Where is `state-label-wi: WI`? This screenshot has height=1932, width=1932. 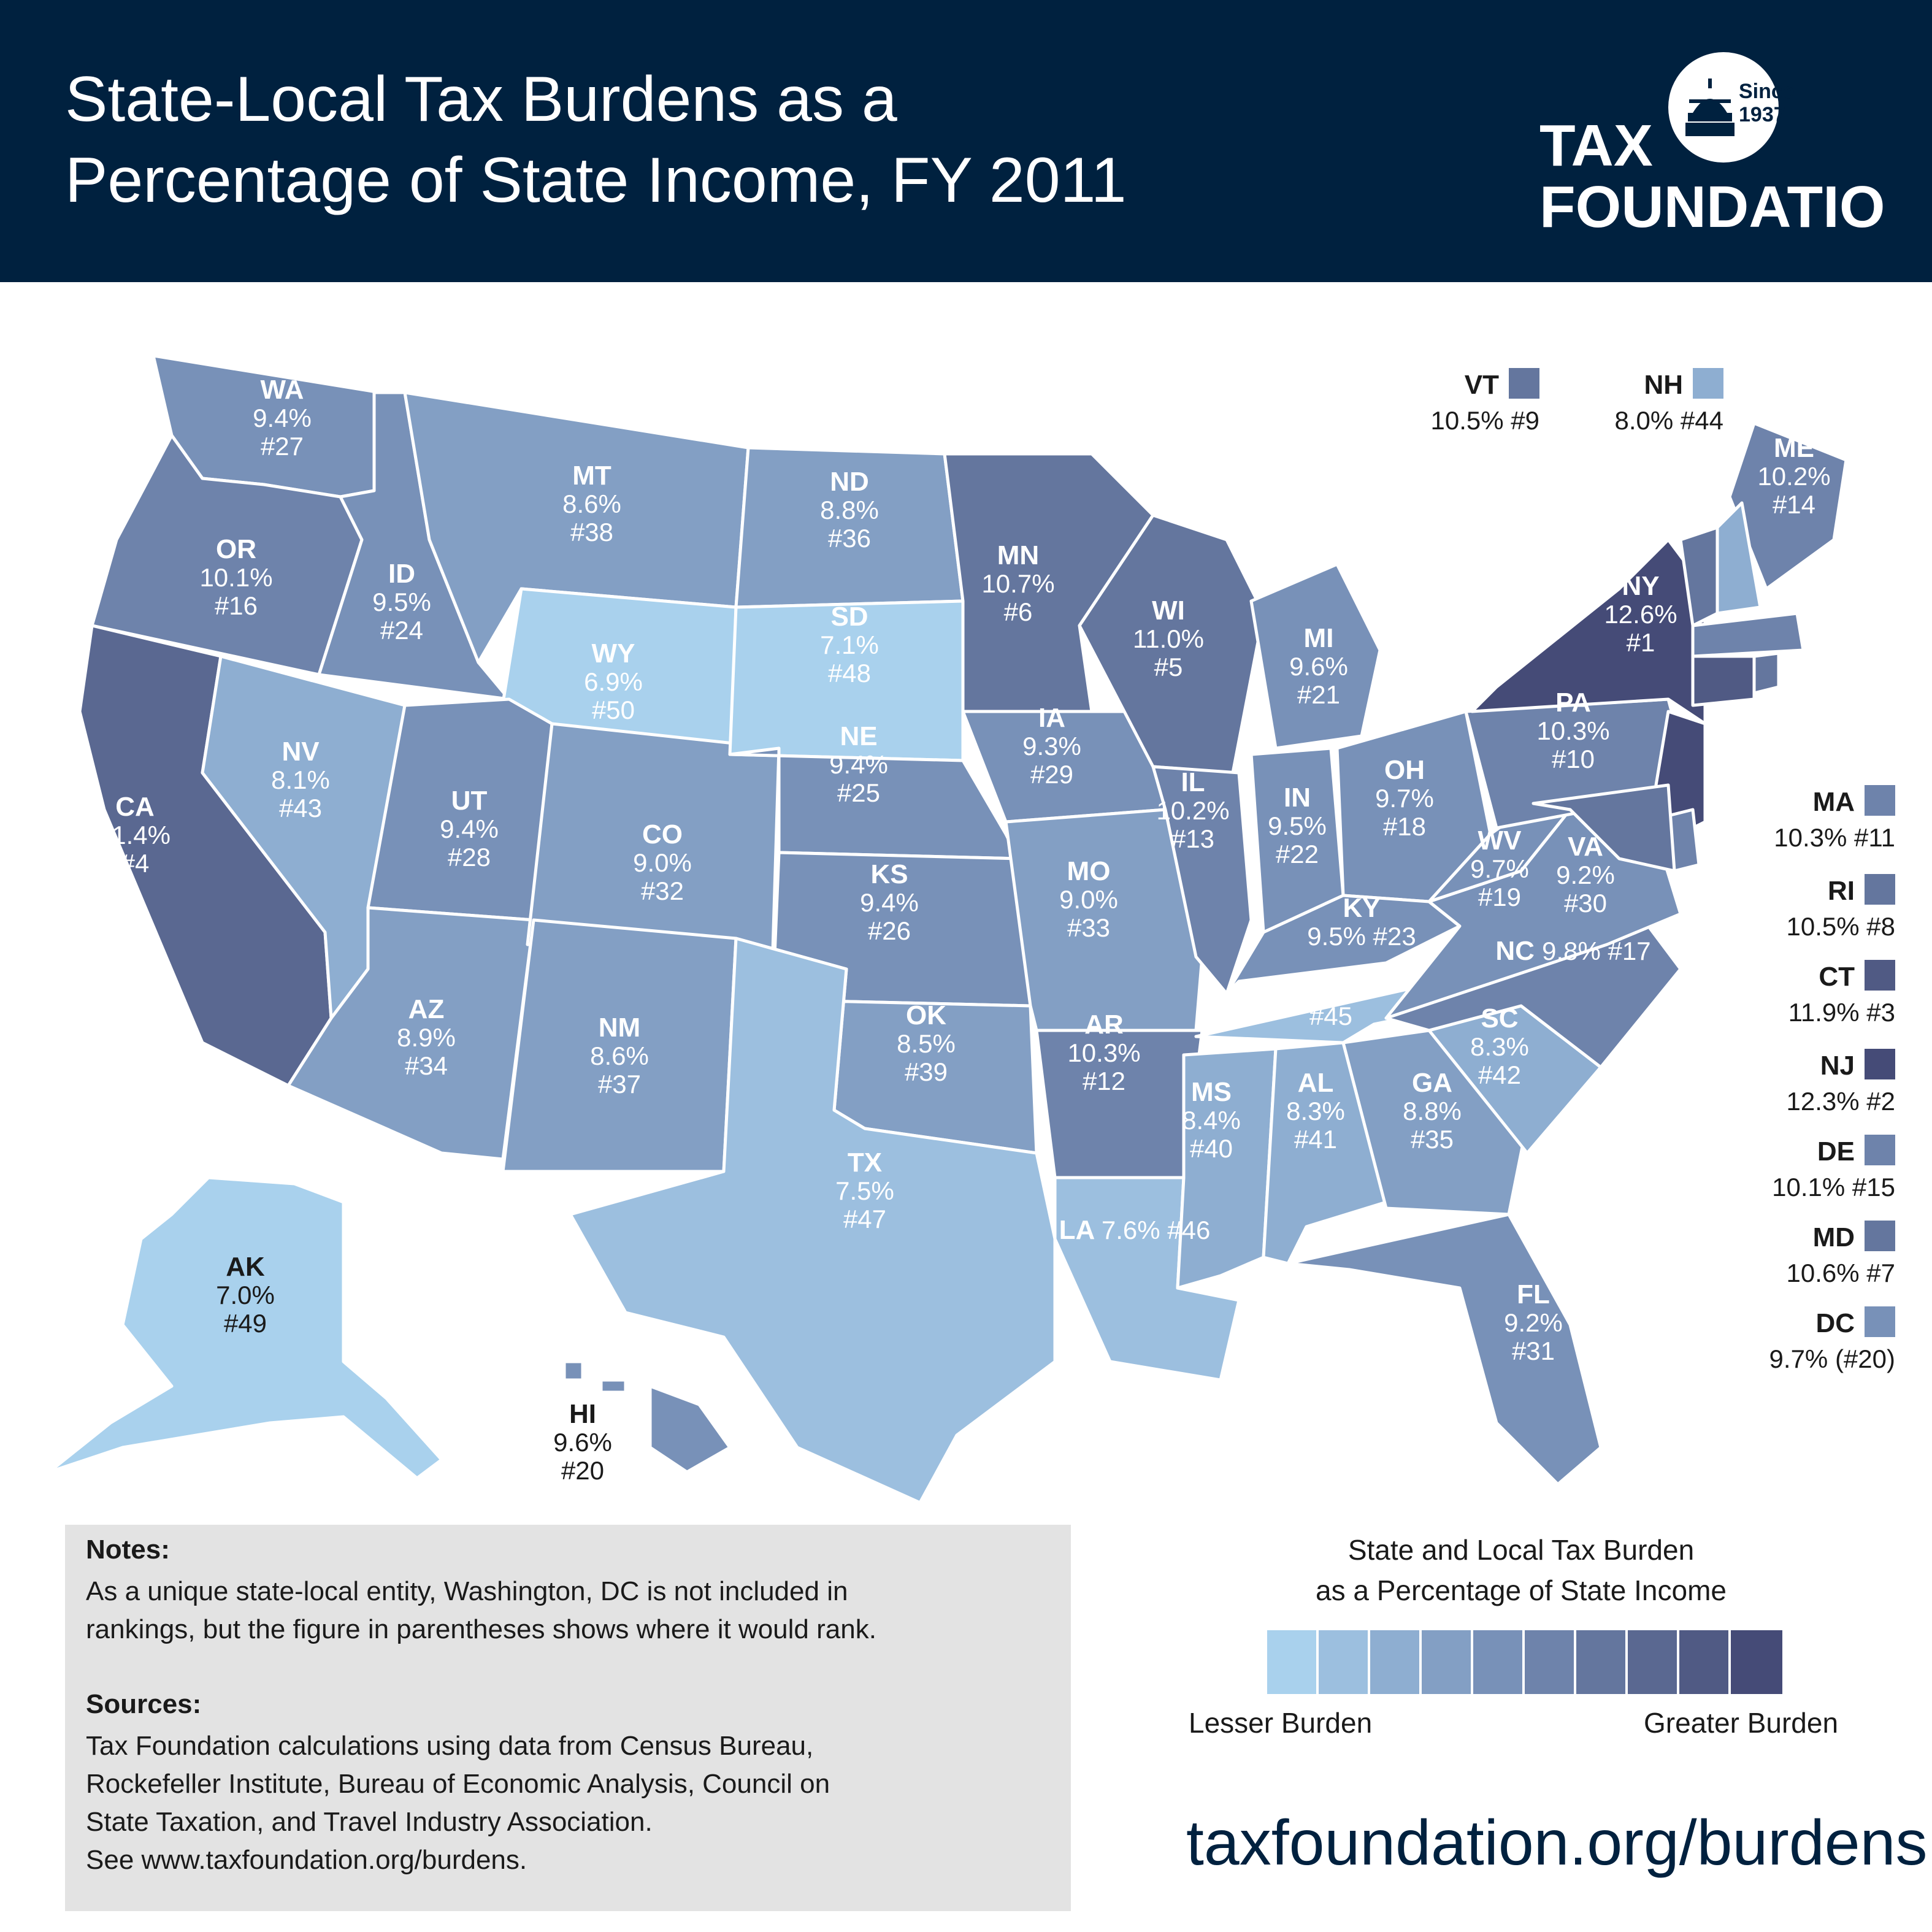
state-label-wi: WI is located at coordinates (1168, 611).